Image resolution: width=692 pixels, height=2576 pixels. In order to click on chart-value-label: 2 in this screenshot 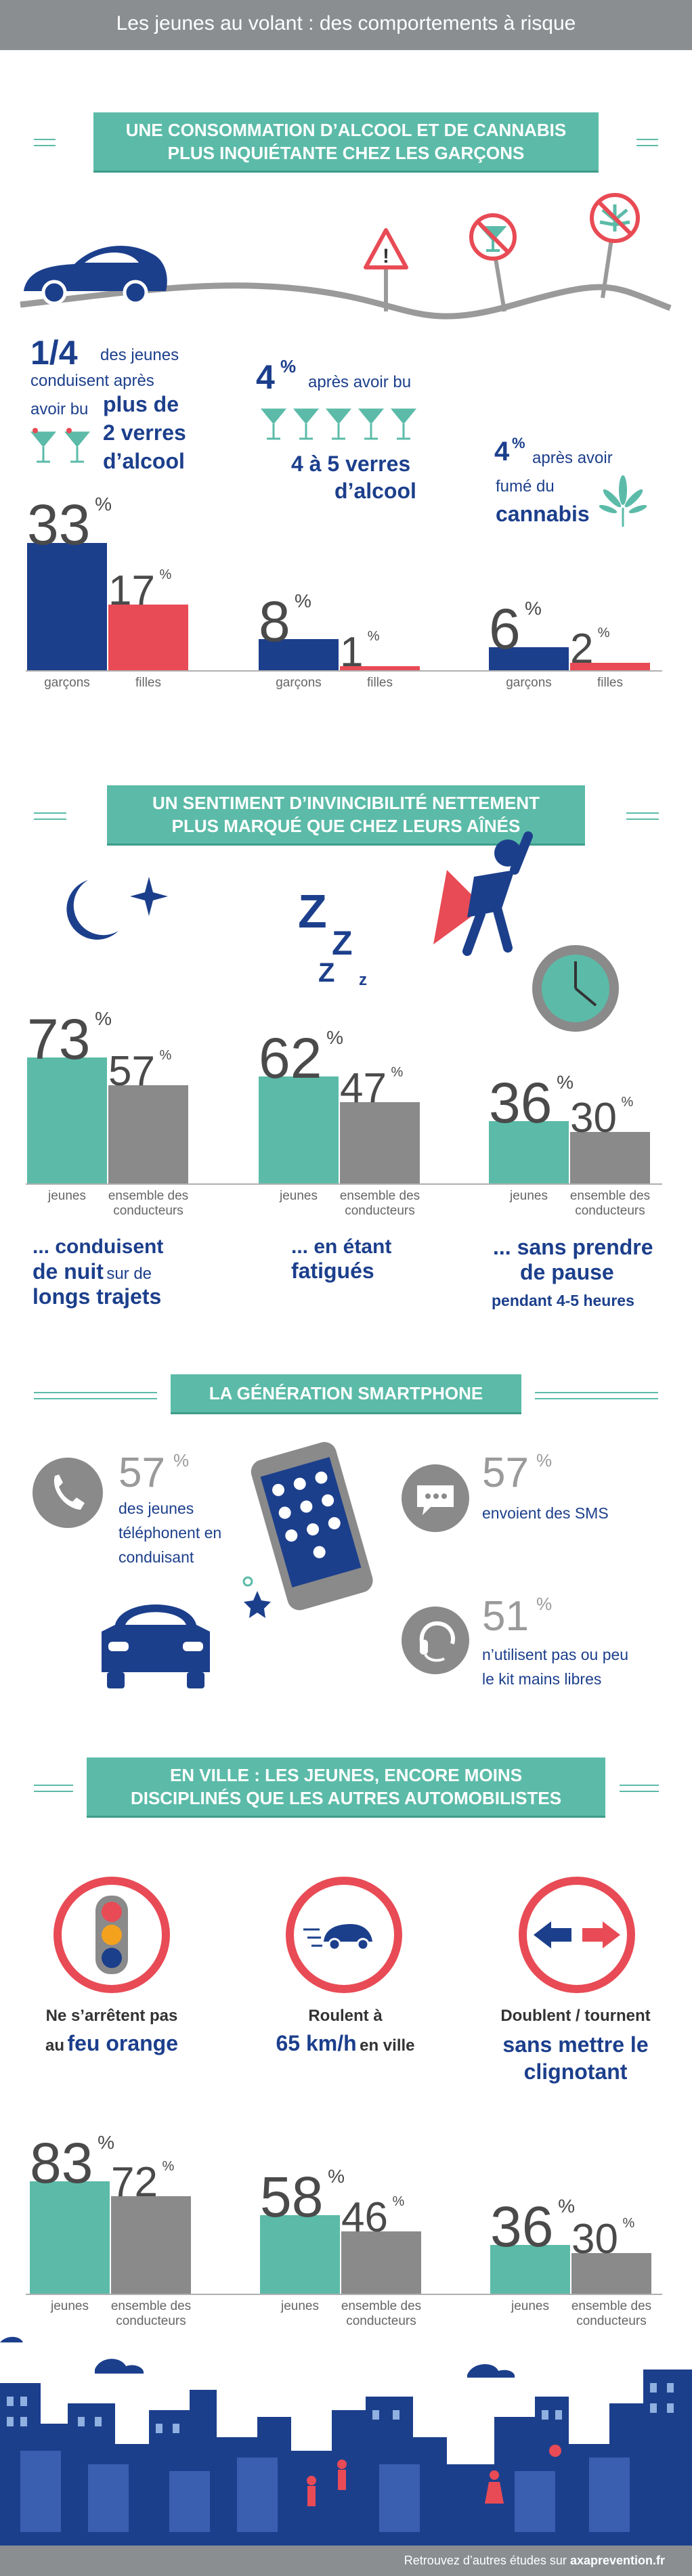, I will do `click(582, 648)`.